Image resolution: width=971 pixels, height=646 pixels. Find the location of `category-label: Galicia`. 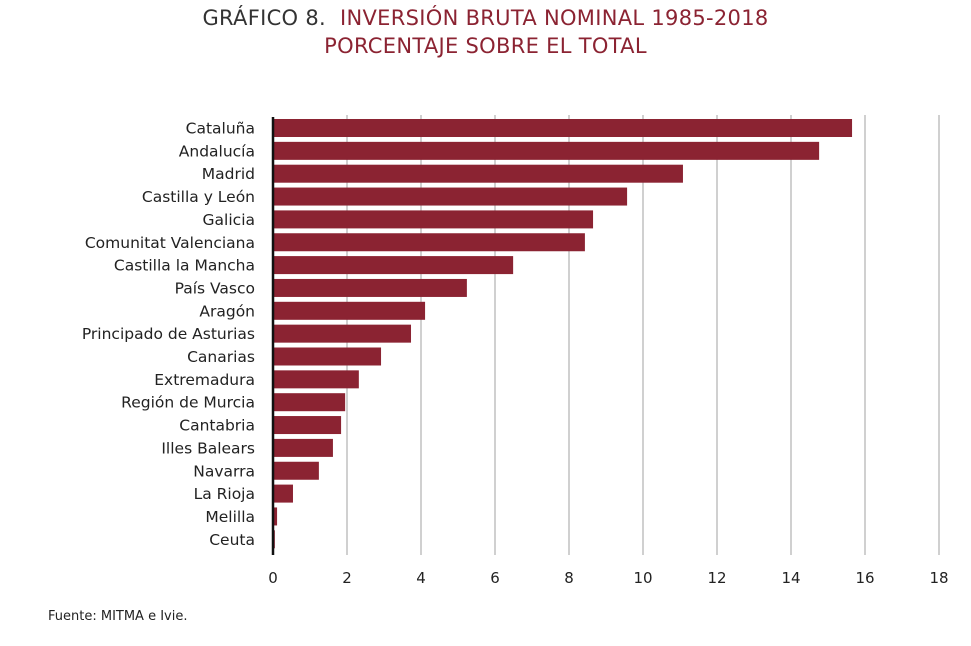

category-label: Galicia is located at coordinates (229, 220).